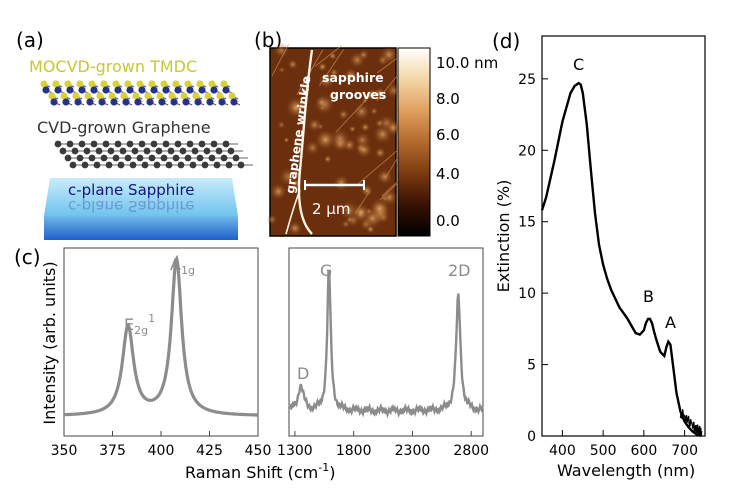 This screenshot has width=738, height=498. What do you see at coordinates (506, 41) in the screenshot?
I see `panel-label-d: (d)` at bounding box center [506, 41].